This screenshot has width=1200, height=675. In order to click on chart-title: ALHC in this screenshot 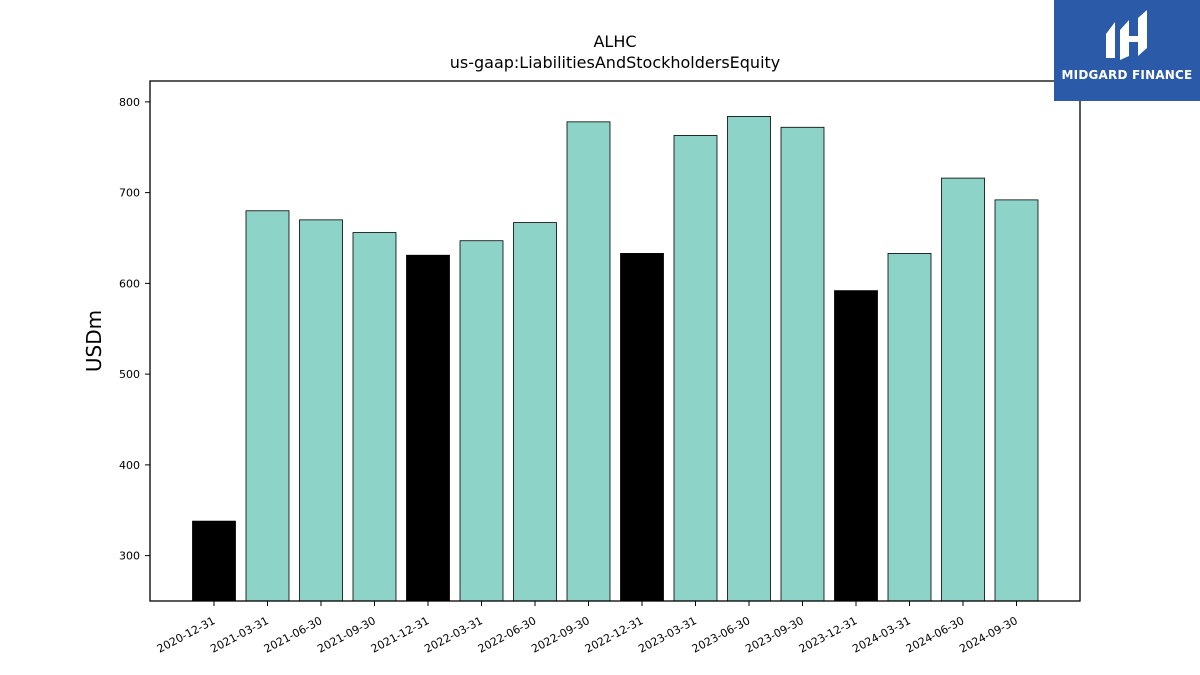, I will do `click(615, 41)`.